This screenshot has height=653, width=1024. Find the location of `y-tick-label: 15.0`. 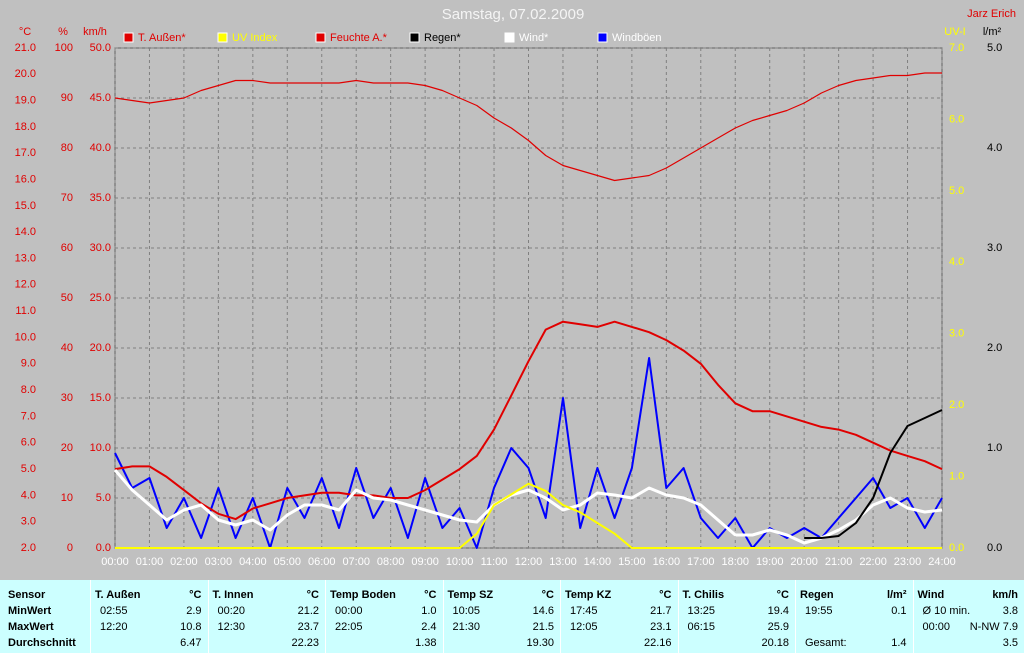

y-tick-label: 15.0 is located at coordinates (25, 206).